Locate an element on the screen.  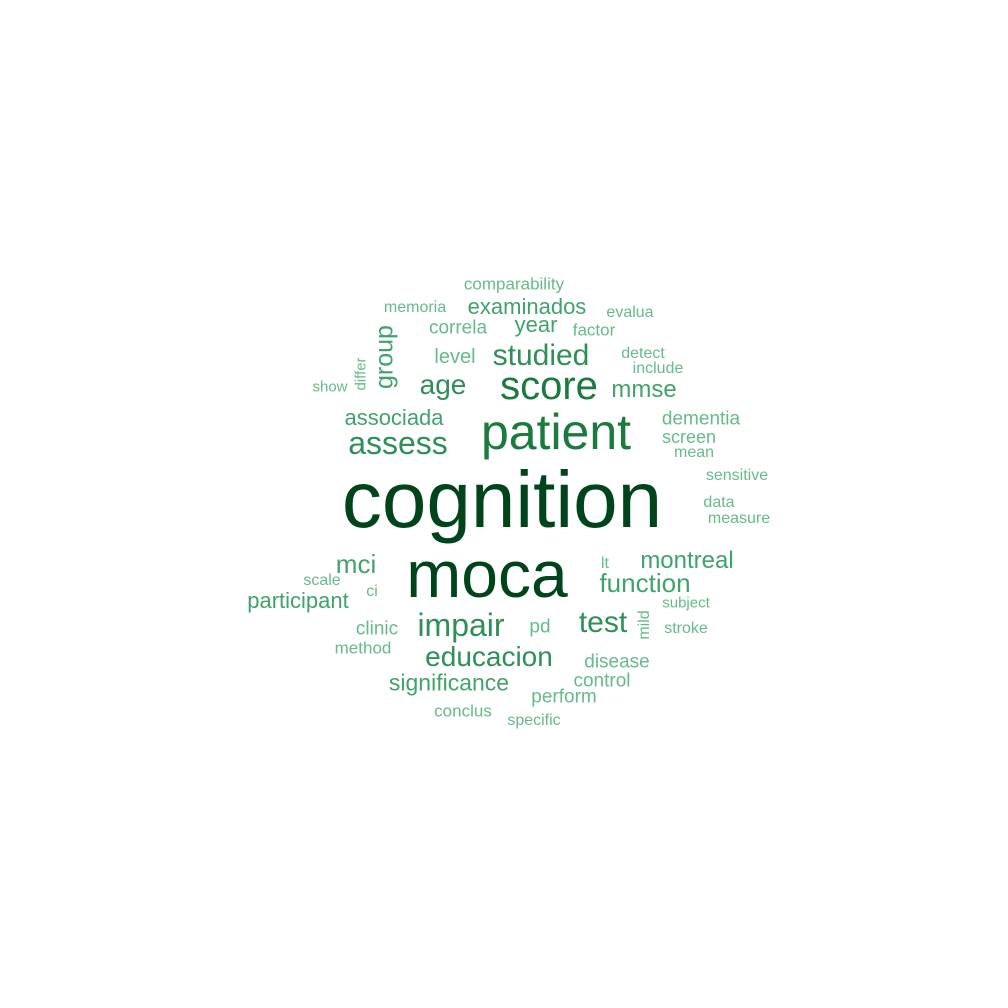
word-lt: lt is located at coordinates (605, 563).